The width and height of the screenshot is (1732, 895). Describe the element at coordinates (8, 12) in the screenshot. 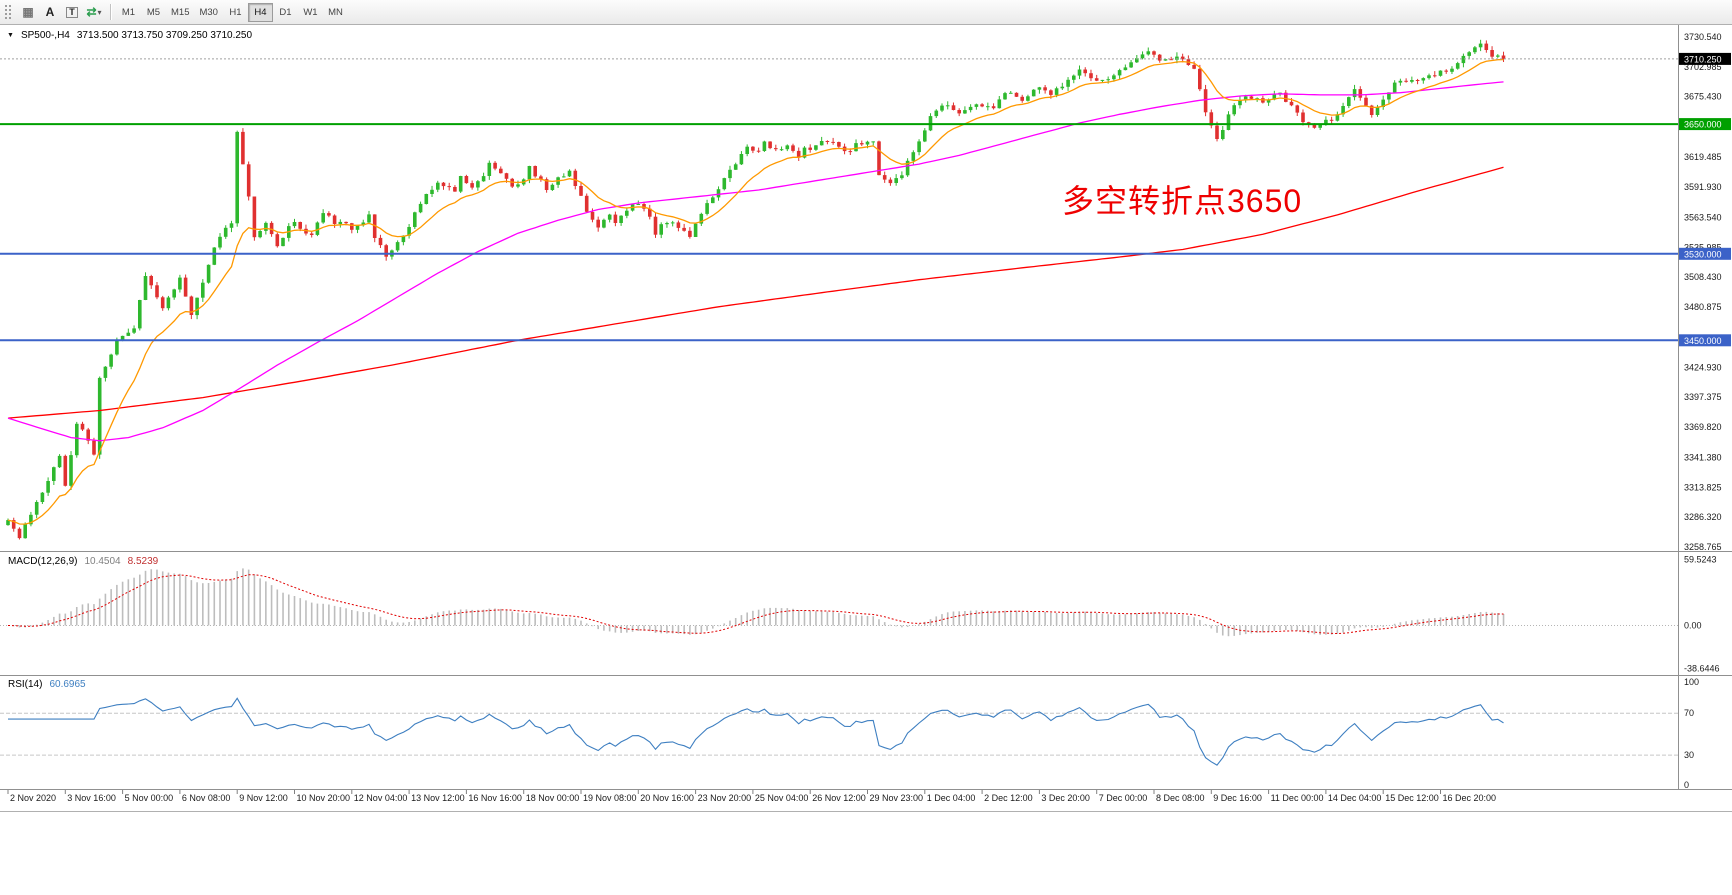

I see `toolbar-grip` at that location.